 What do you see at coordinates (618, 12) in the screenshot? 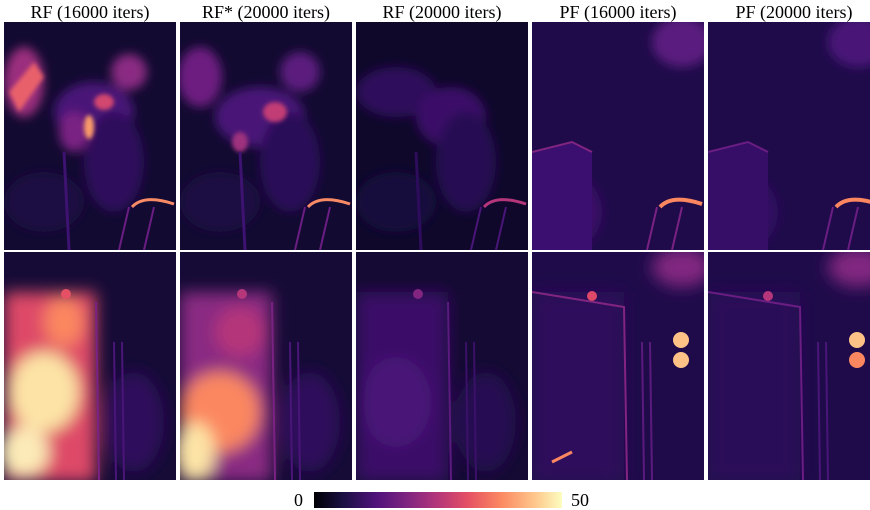
I see `header-col-4: PF (16000 iters)` at bounding box center [618, 12].